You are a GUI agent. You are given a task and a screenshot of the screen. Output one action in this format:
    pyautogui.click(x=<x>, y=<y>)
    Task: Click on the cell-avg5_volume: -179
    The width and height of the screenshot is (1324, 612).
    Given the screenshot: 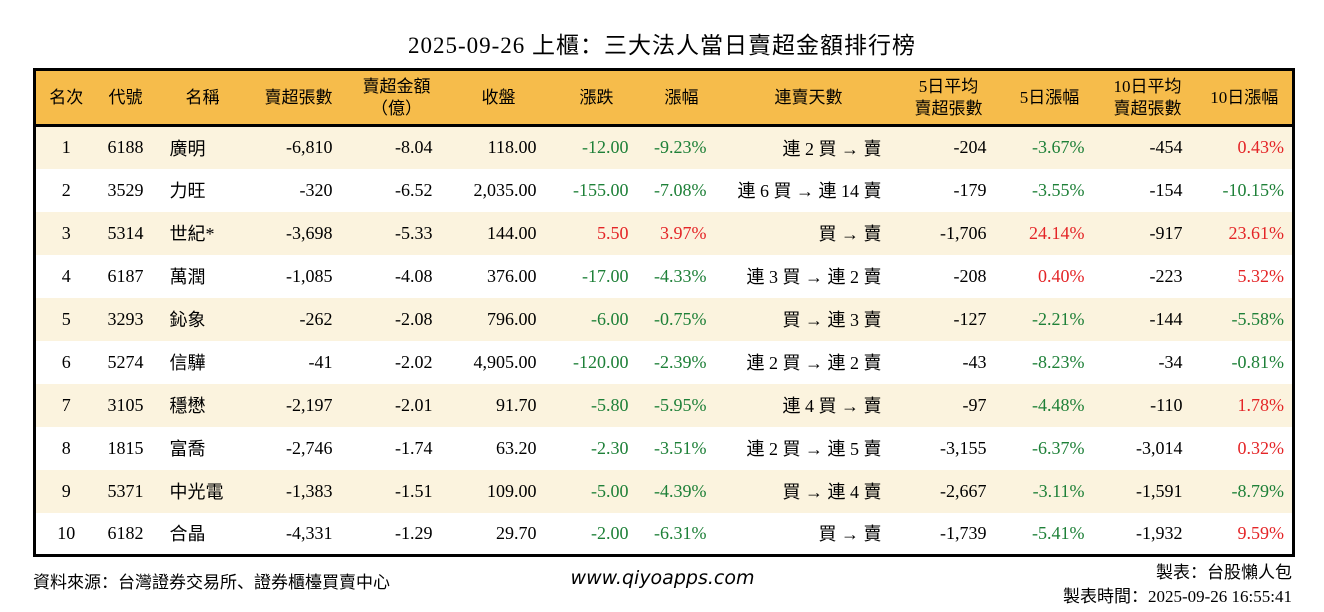 What is the action you would take?
    pyautogui.click(x=970, y=189)
    